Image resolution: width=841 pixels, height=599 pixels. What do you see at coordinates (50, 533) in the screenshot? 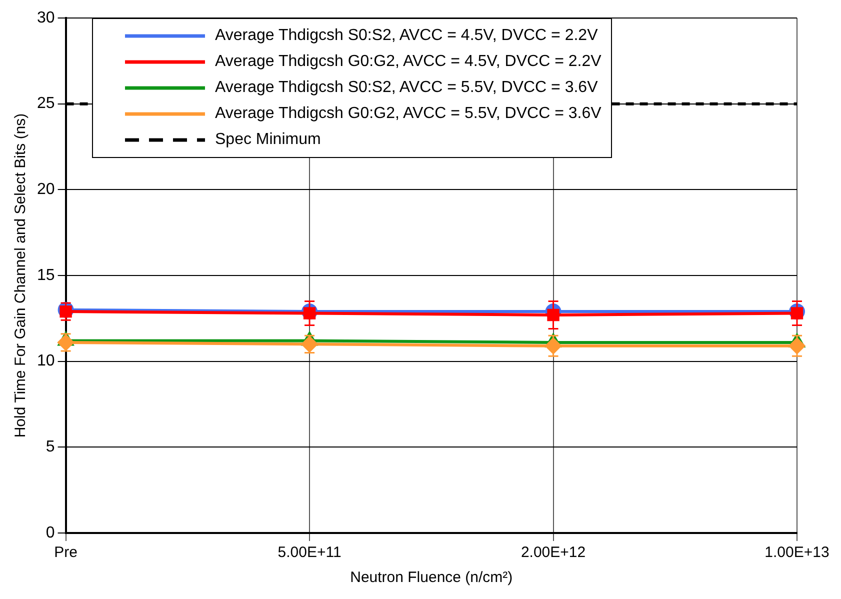
I see `y-tick-label: 0` at bounding box center [50, 533].